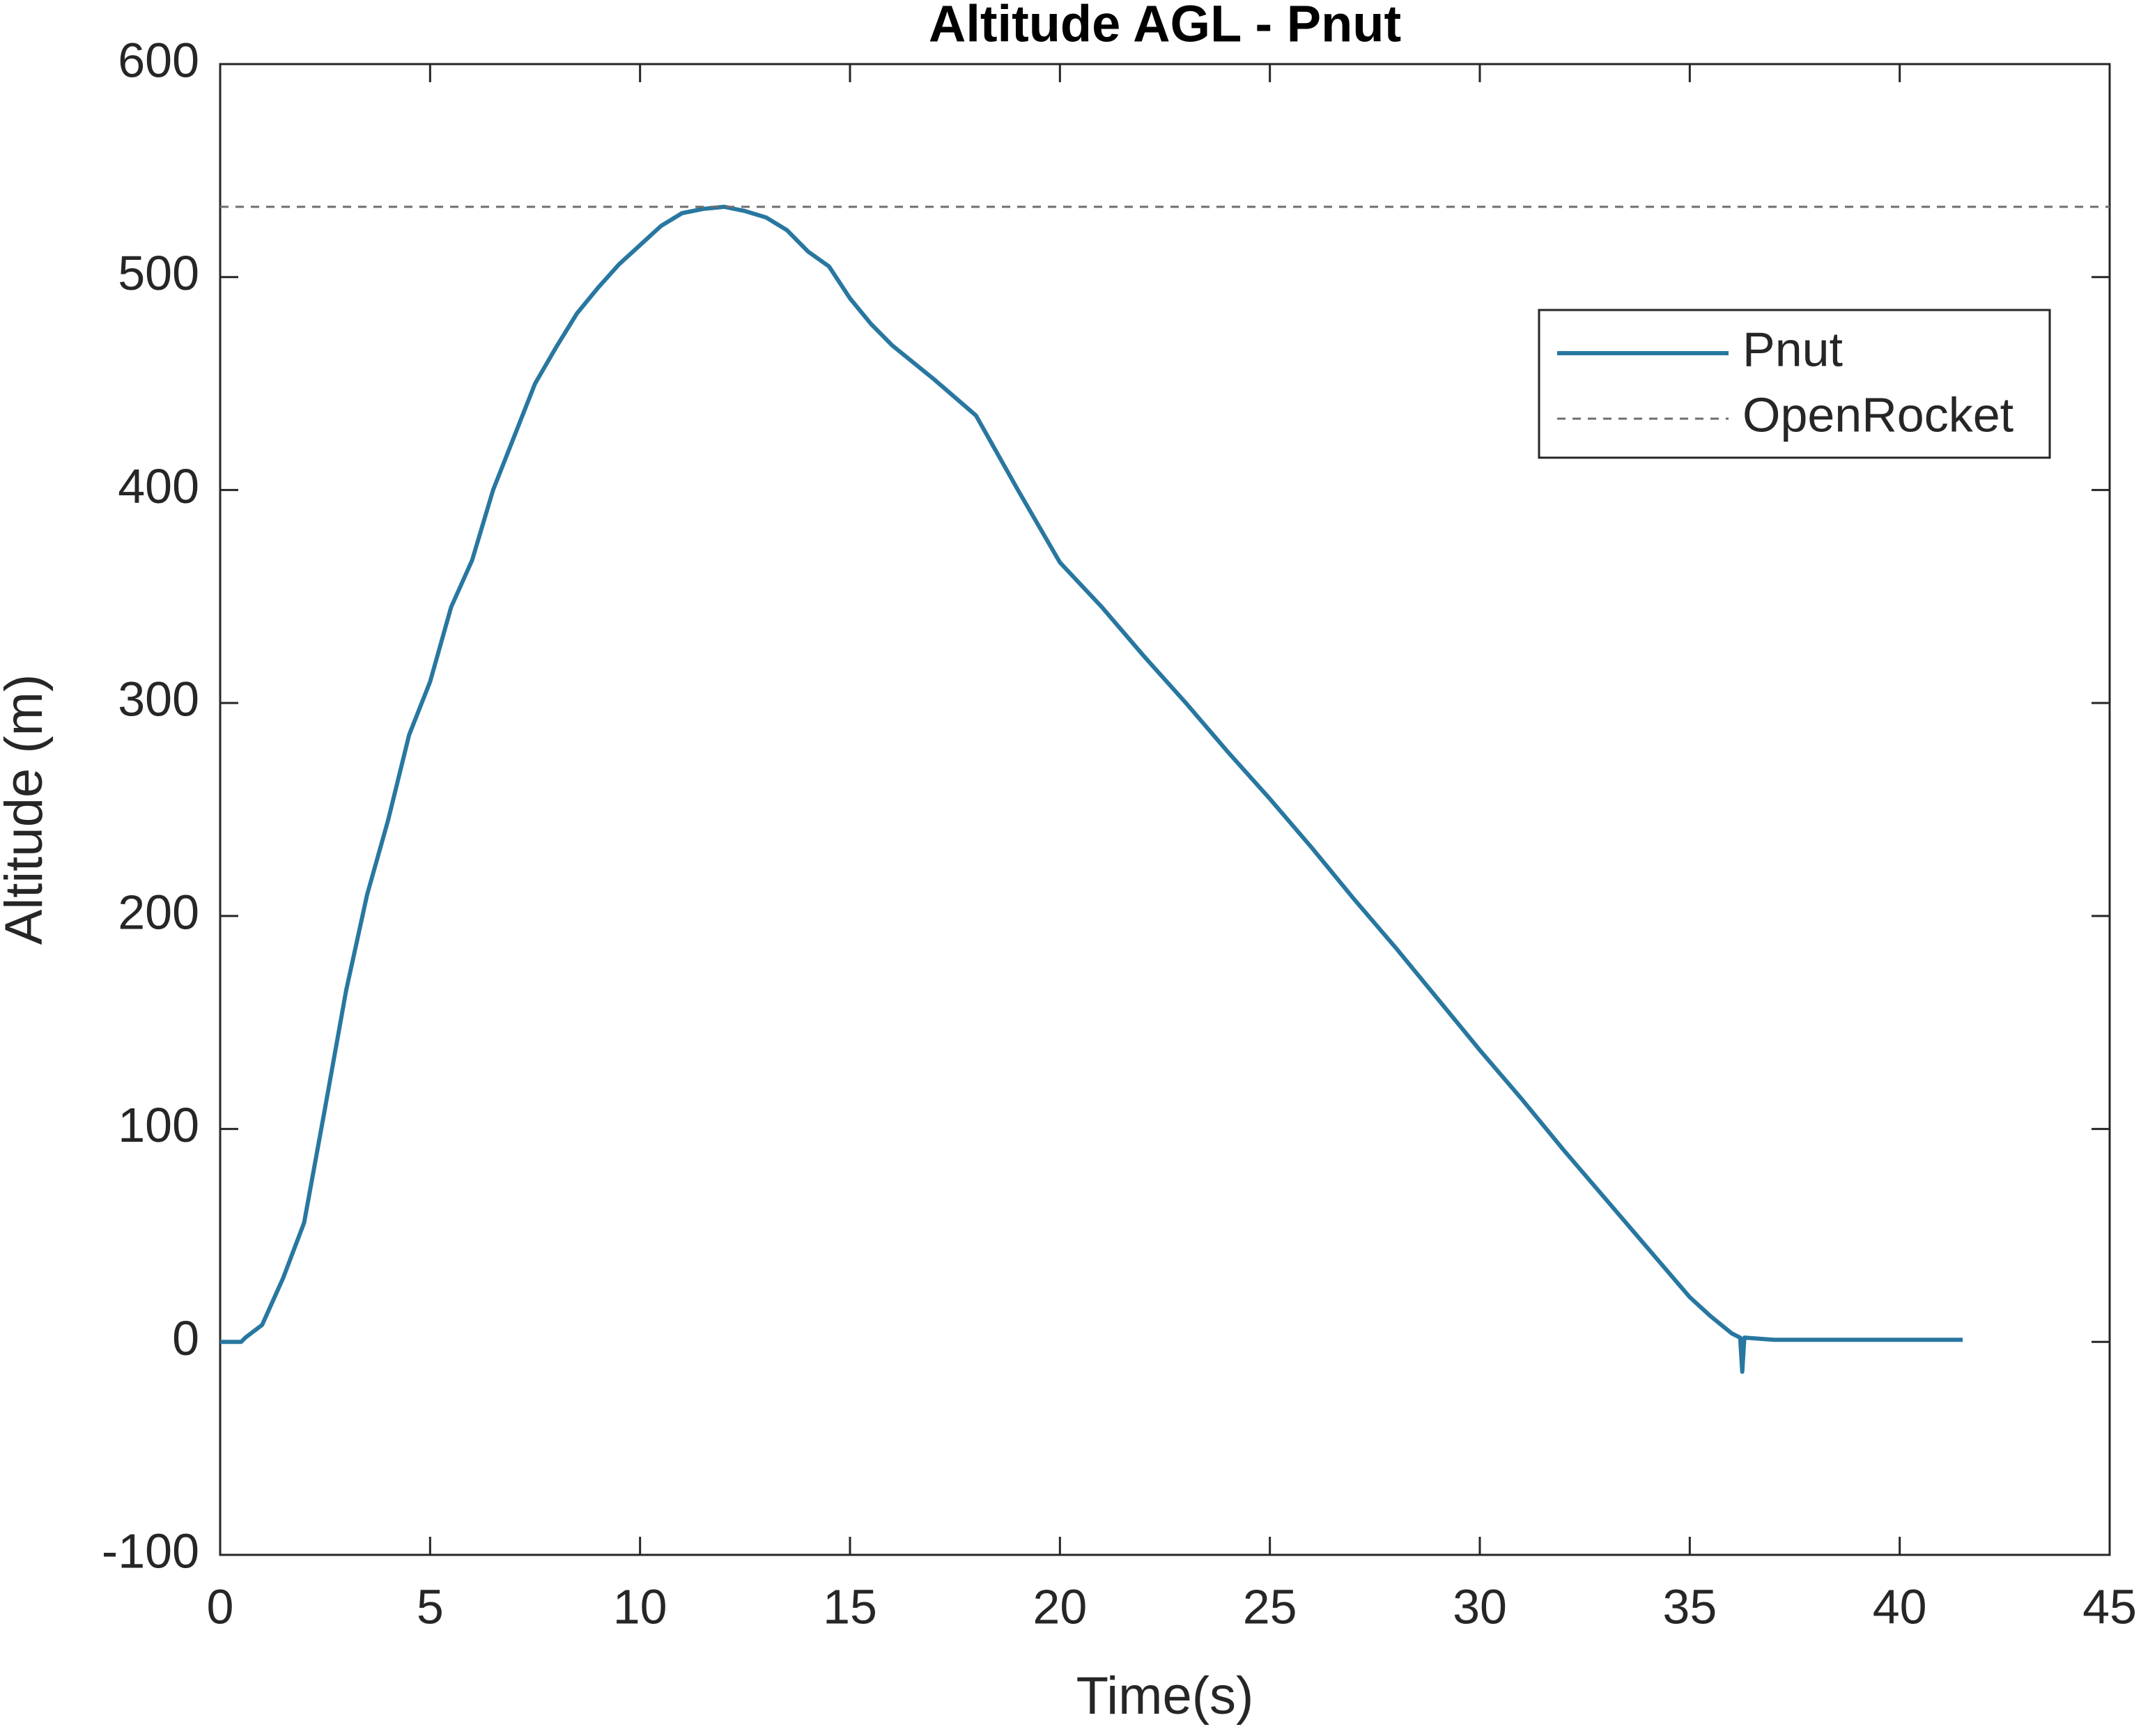  Describe the element at coordinates (158, 912) in the screenshot. I see `y-tick-label: 200` at that location.